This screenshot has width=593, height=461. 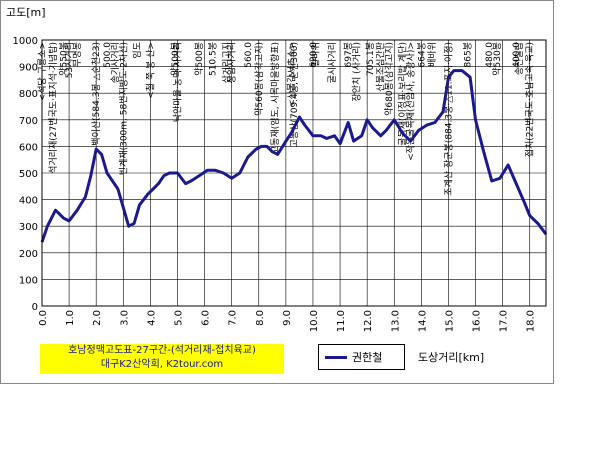 I want to click on y-tick-label: 400, so click(x=28, y=201).